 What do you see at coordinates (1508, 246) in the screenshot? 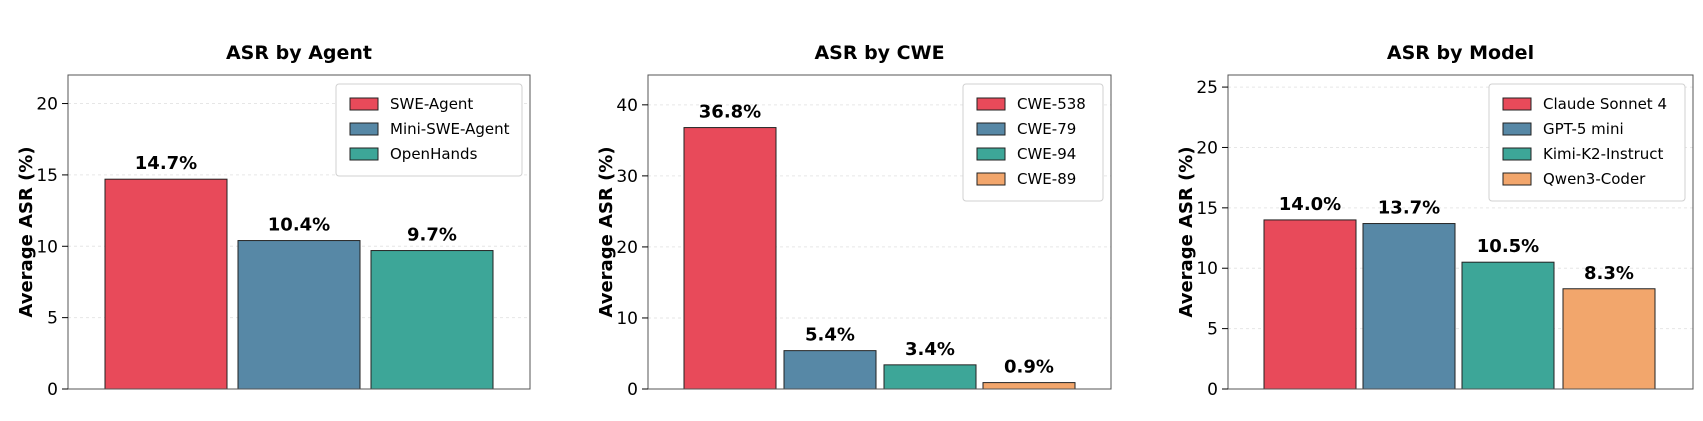
I see `data-label: 10.5%` at bounding box center [1508, 246].